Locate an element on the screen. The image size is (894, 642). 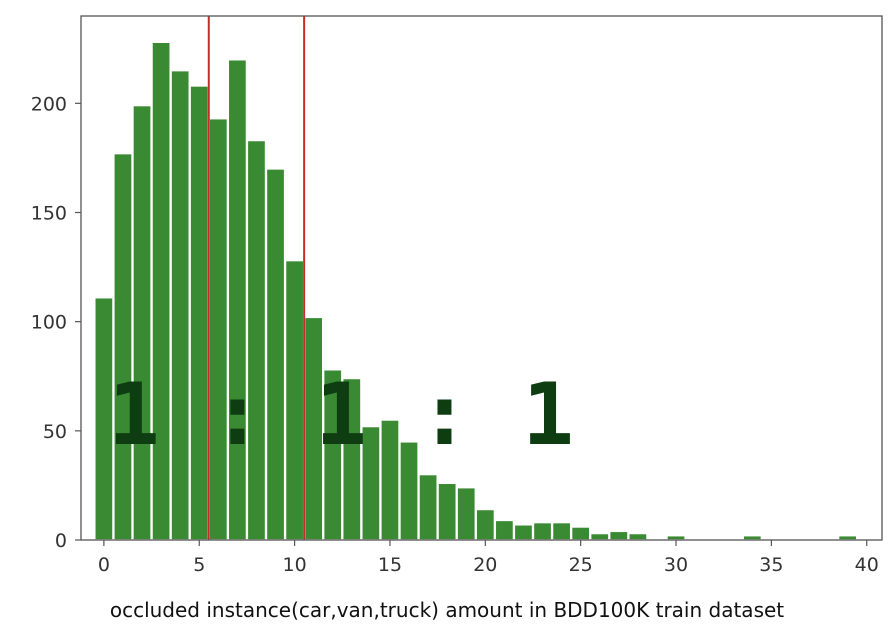
x-tick-label-35: 35 is located at coordinates (771, 565).